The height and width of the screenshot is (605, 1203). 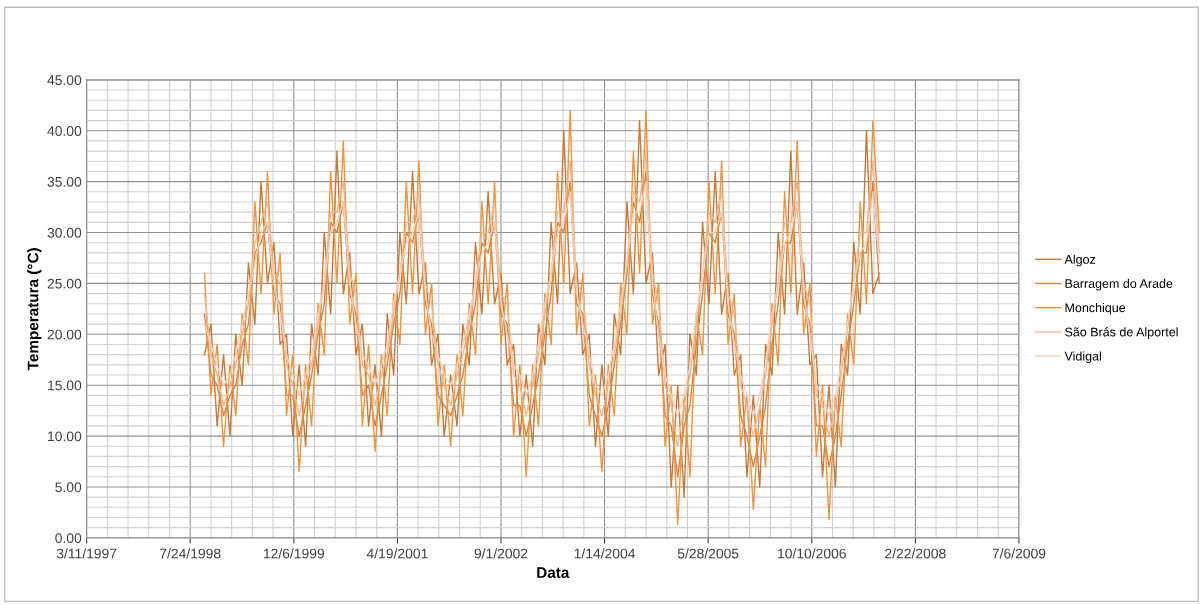 What do you see at coordinates (553, 572) in the screenshot?
I see `x-axis-title: Data` at bounding box center [553, 572].